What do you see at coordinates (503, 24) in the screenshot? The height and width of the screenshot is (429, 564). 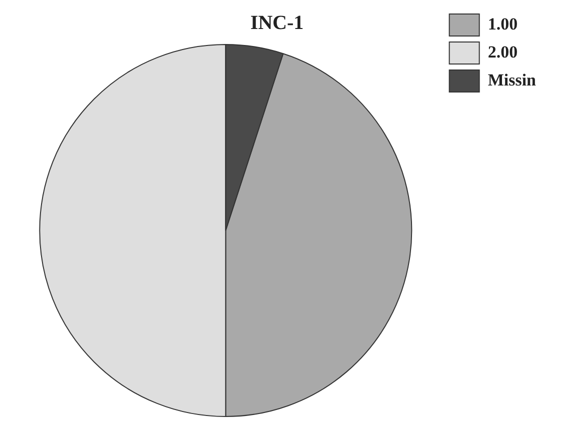 I see `legend-label: 1.00` at bounding box center [503, 24].